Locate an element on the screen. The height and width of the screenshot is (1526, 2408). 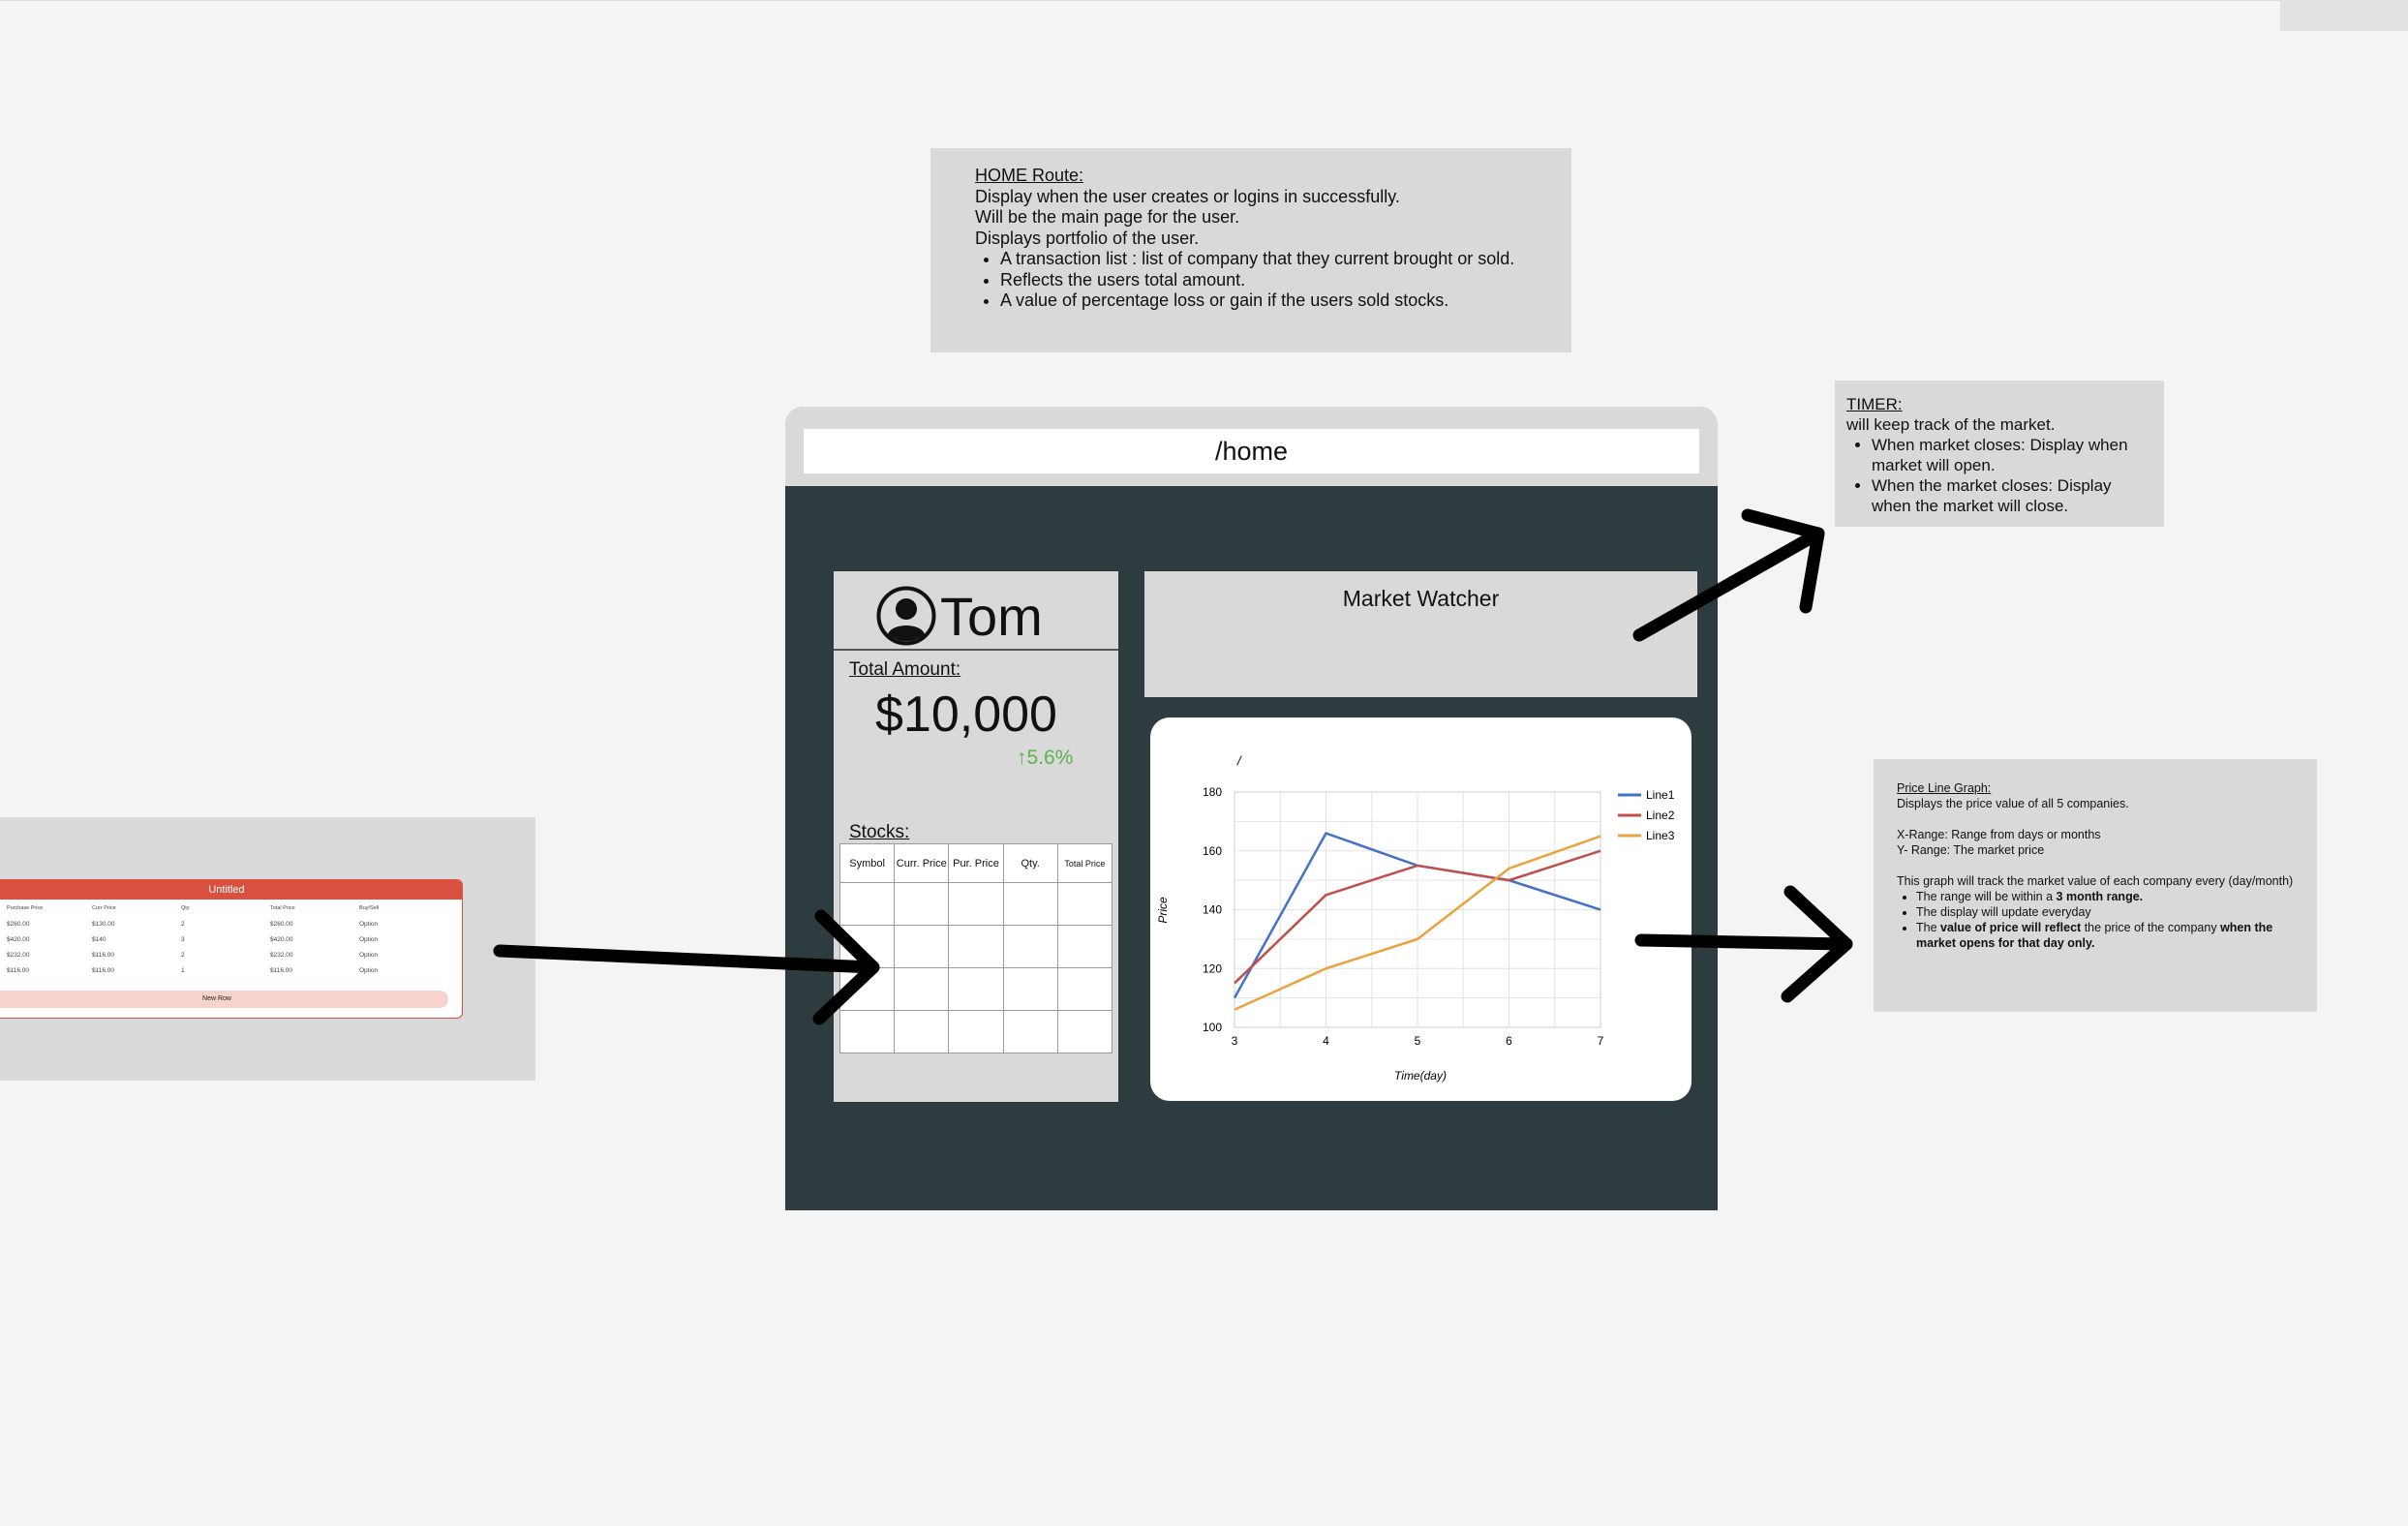
profile-divider is located at coordinates (976, 650).